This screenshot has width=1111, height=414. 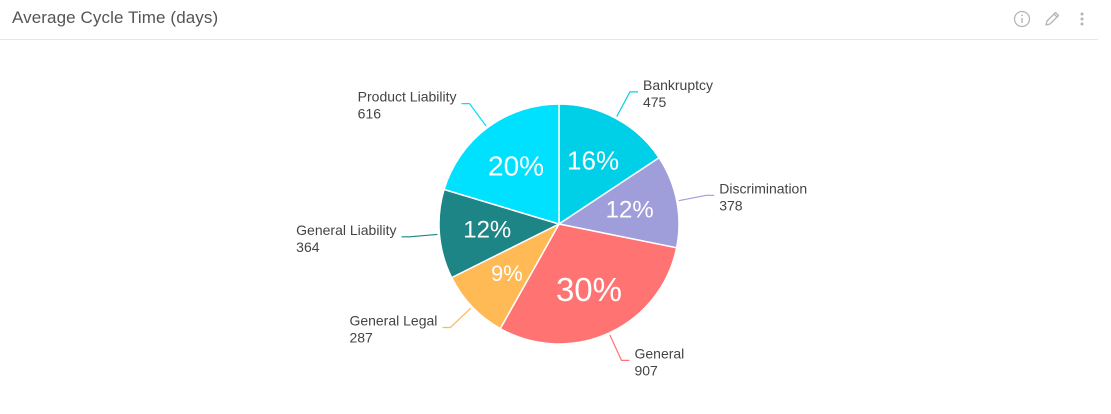 I want to click on pie-slice-general, so click(x=588, y=284).